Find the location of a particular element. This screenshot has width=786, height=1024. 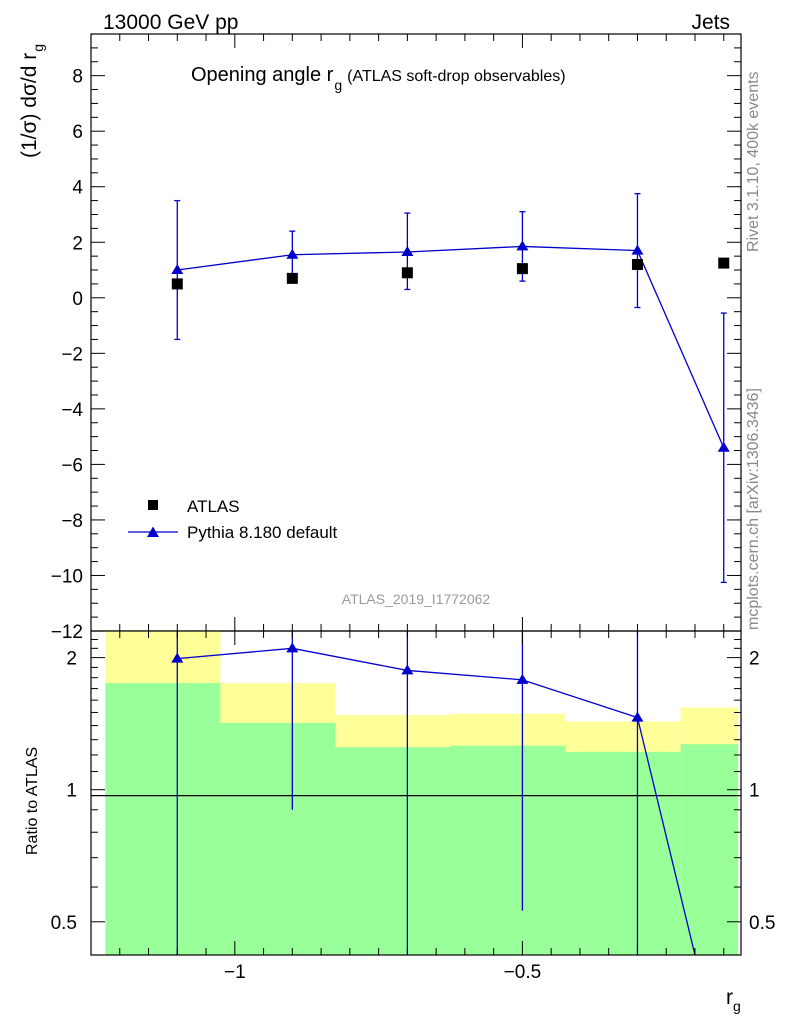

ratio-xlabel: rg is located at coordinates (733, 1000).